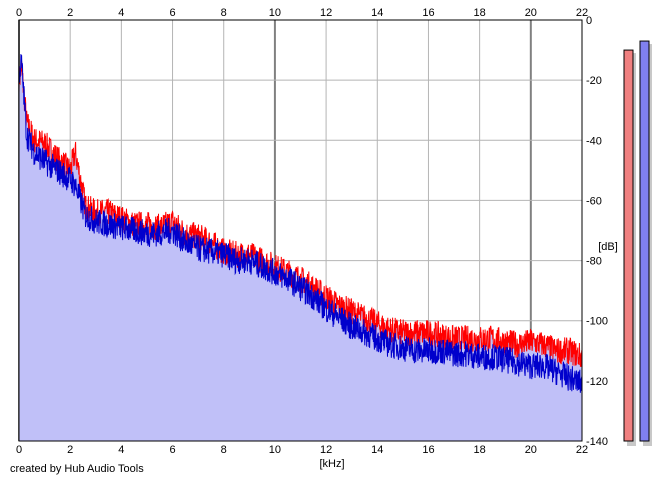  I want to click on x-tick-top-0: 0, so click(19, 13).